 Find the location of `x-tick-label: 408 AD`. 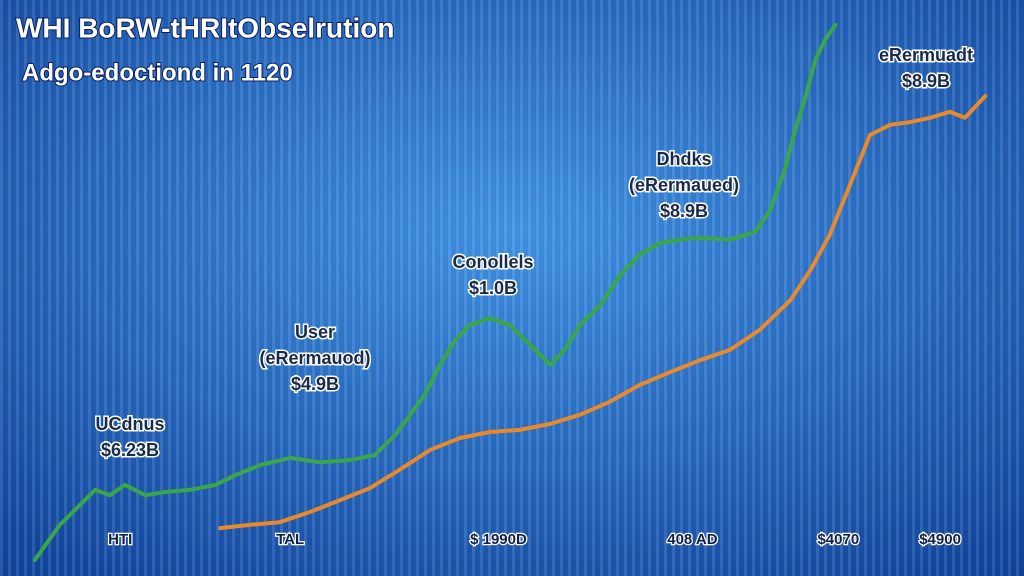

x-tick-label: 408 AD is located at coordinates (692, 539).